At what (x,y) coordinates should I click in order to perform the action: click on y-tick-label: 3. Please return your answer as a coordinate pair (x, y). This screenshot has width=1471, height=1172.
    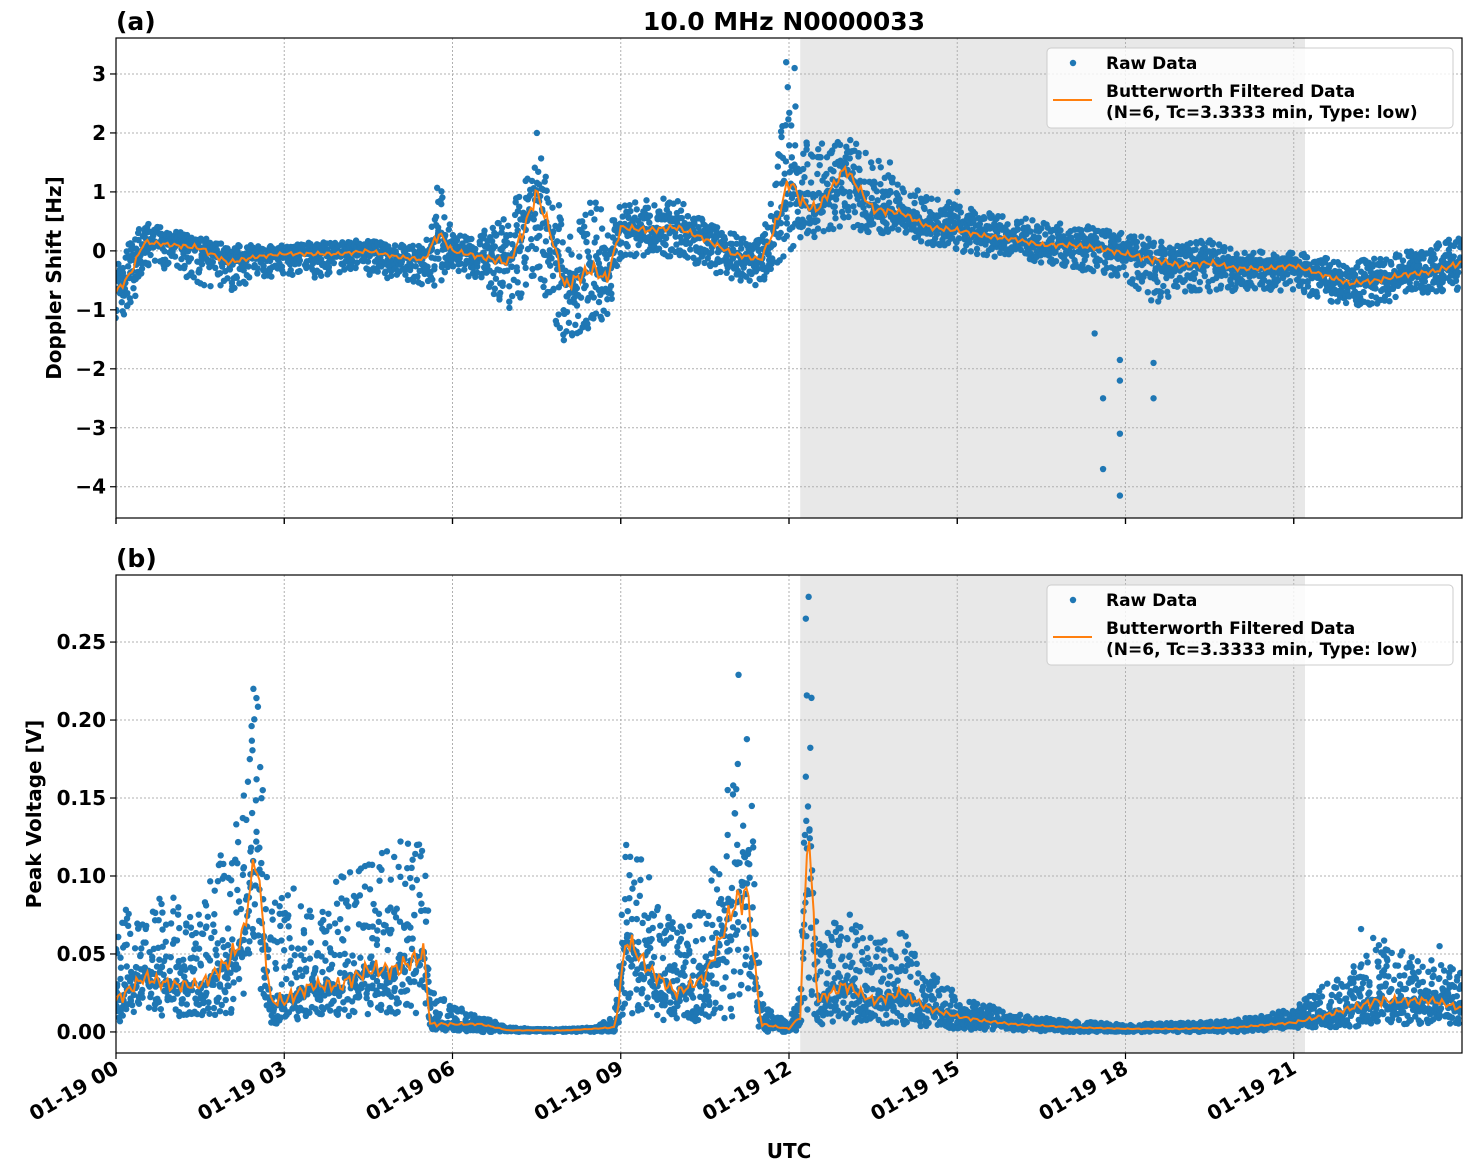
    Looking at the image, I should click on (99, 74).